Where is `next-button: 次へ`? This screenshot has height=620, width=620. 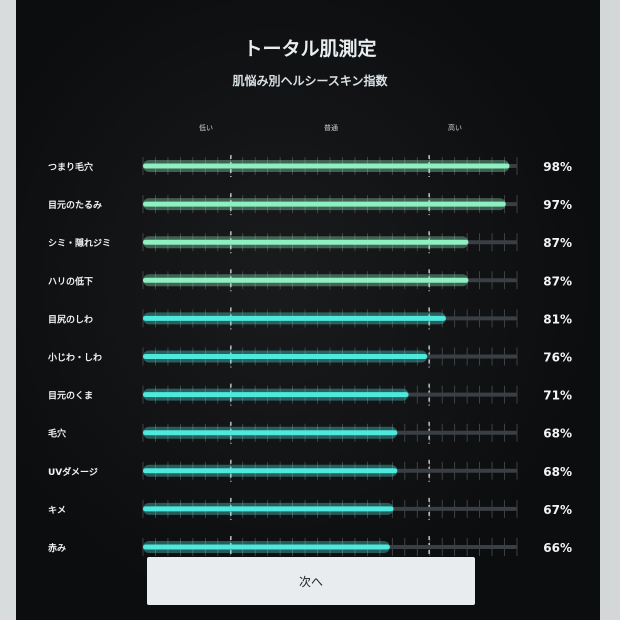
next-button: 次へ is located at coordinates (311, 581).